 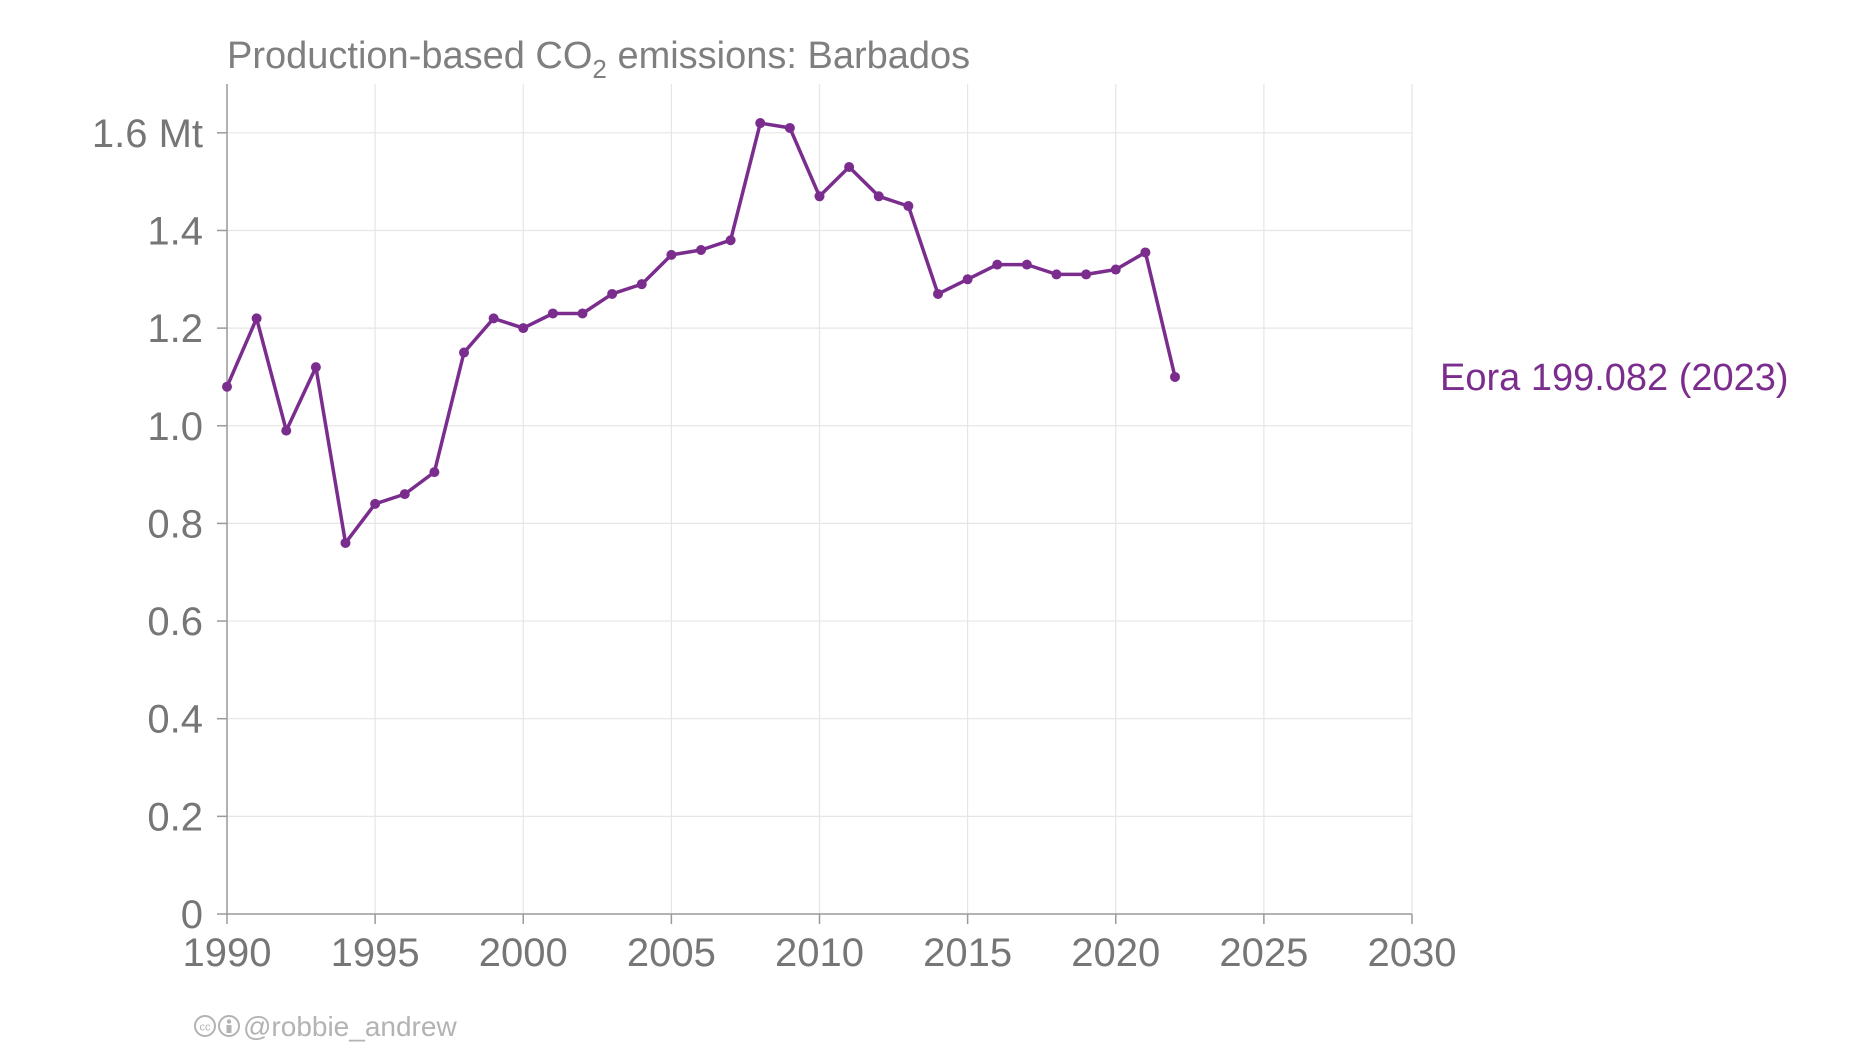 What do you see at coordinates (175, 720) in the screenshot?
I see `y-tick-label: 0.4` at bounding box center [175, 720].